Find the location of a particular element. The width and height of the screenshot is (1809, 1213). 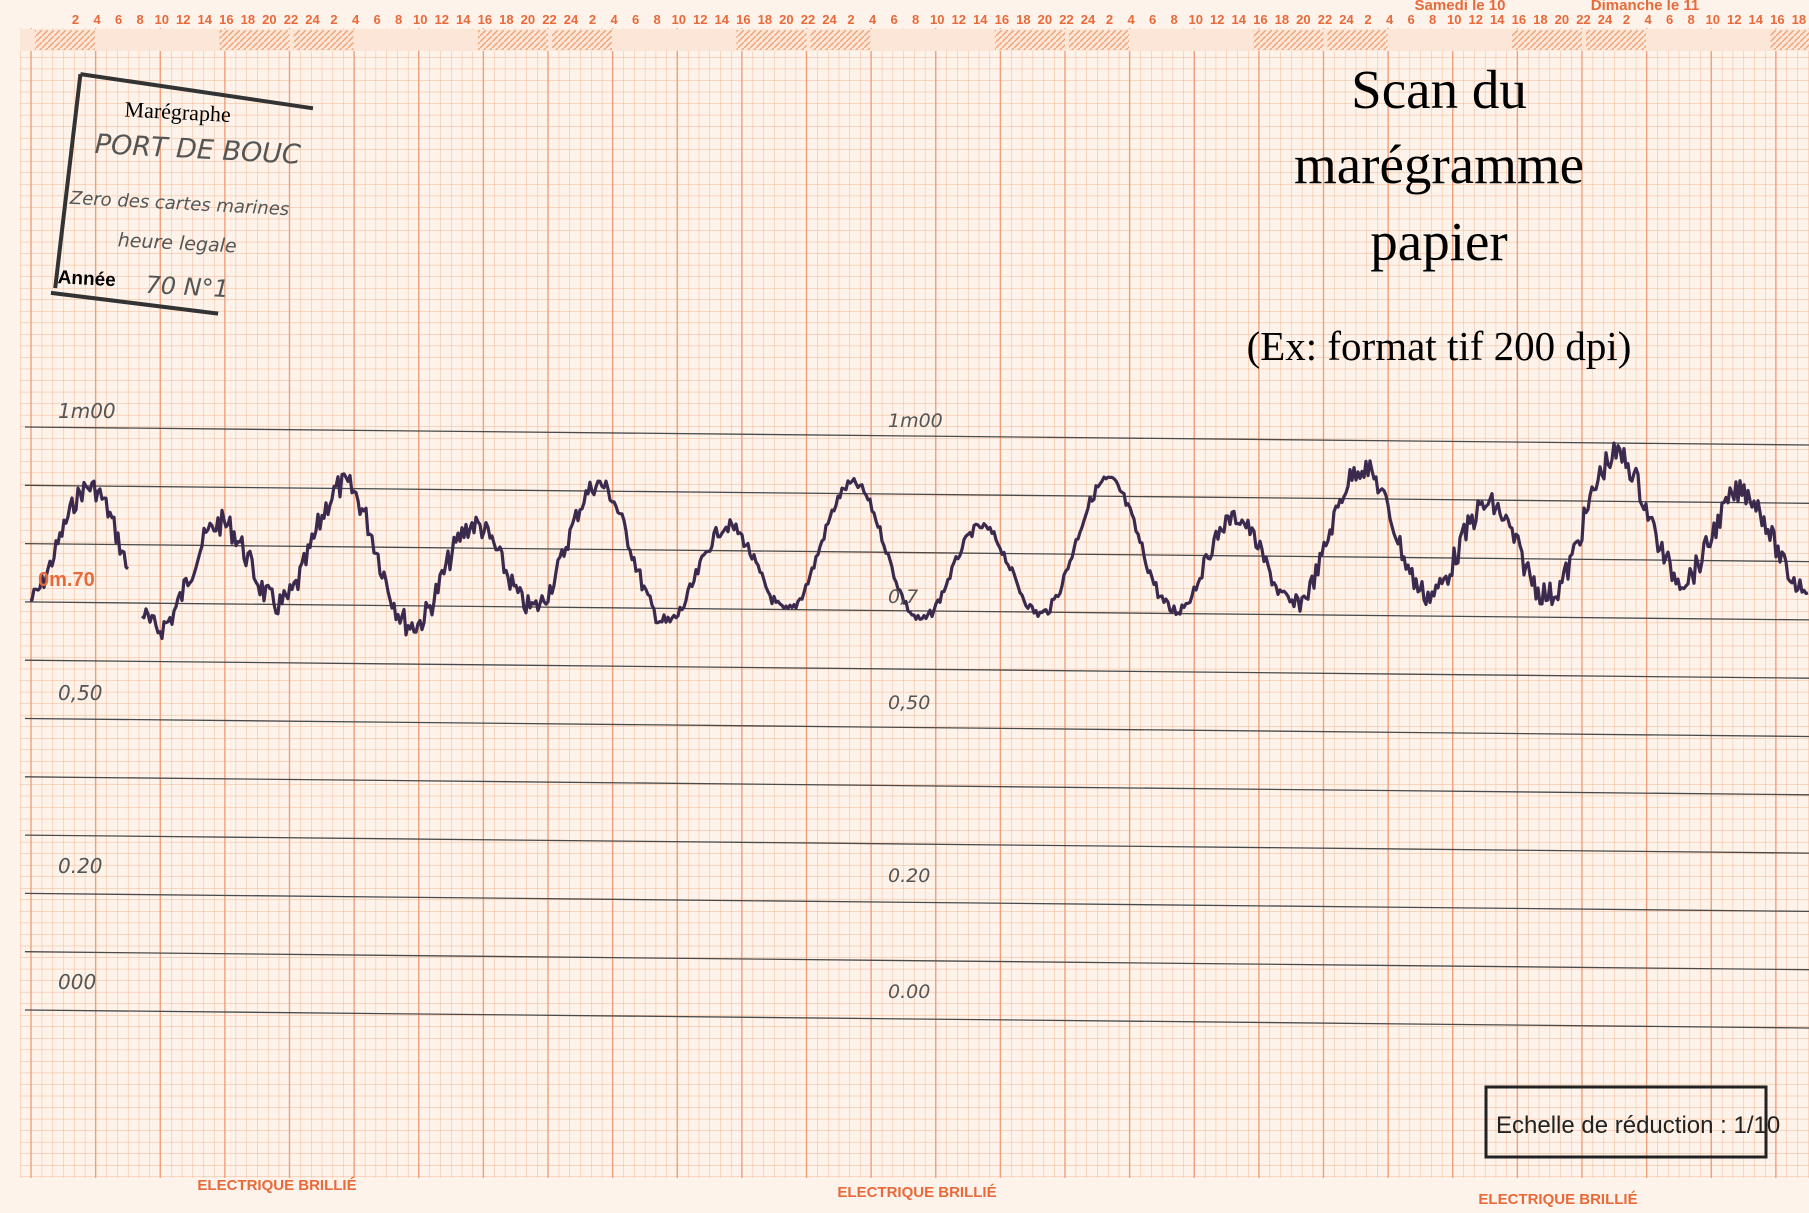

reduction-box is located at coordinates (1626, 1122).